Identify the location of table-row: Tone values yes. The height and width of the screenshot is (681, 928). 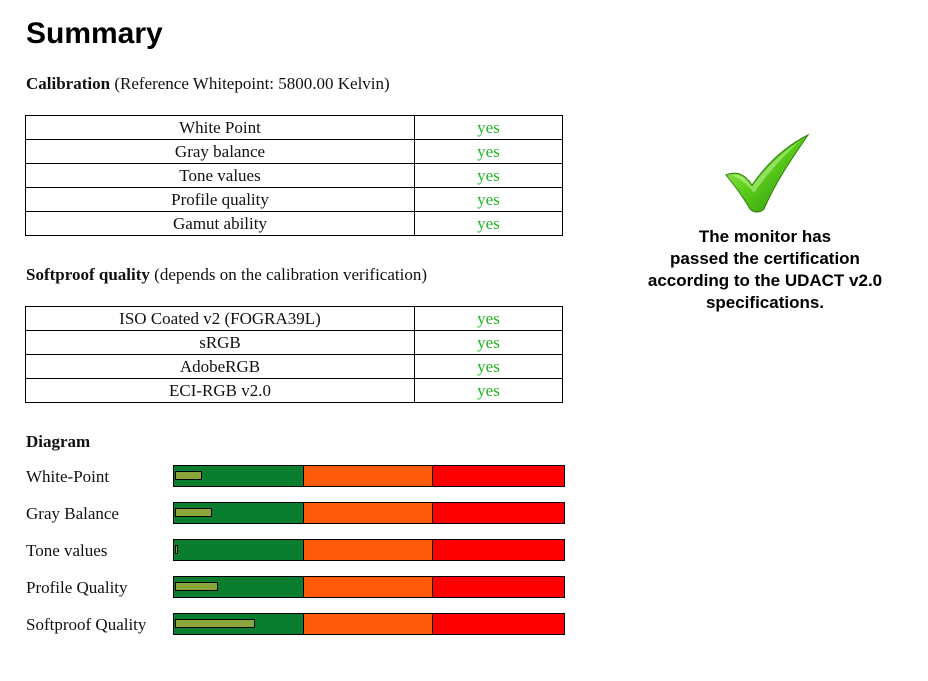
(294, 175).